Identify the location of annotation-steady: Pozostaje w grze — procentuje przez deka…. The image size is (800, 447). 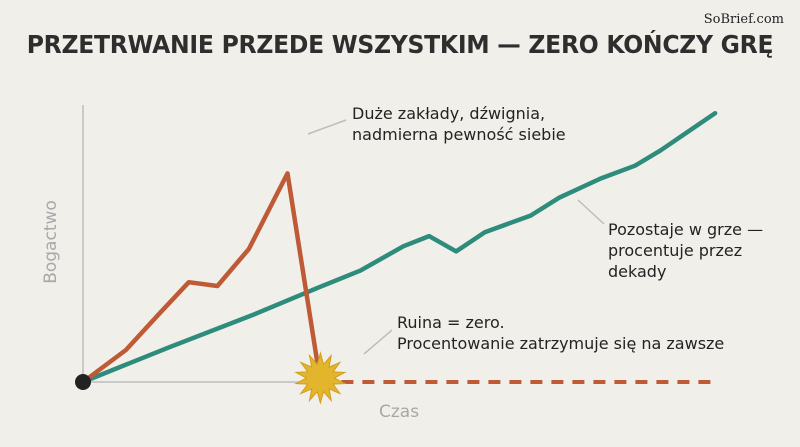
(685, 250).